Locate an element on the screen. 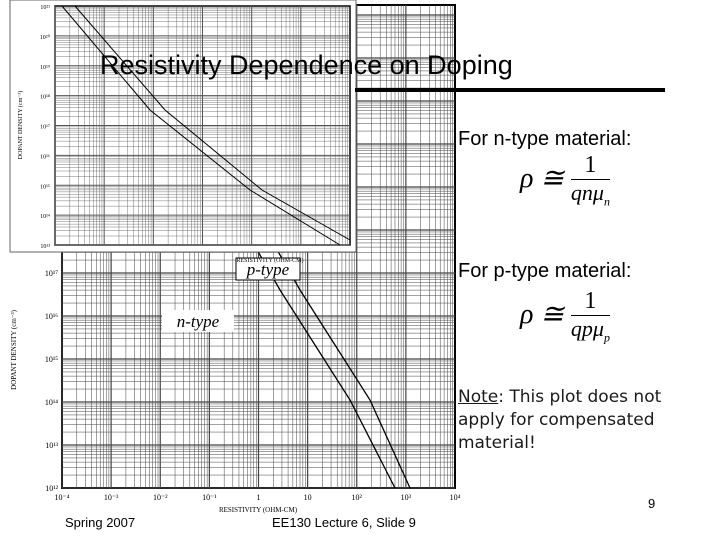 The width and height of the screenshot is (720, 540). inset-y-tick-label: 10²¹ is located at coordinates (45, 8).